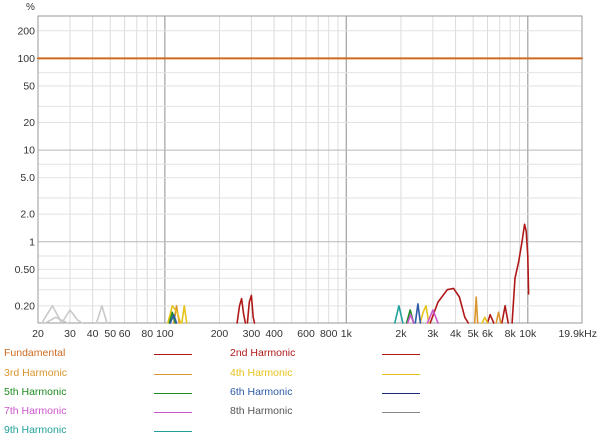 Image resolution: width=600 pixels, height=445 pixels. What do you see at coordinates (110, 334) in the screenshot?
I see `x-tick-label: 50` at bounding box center [110, 334].